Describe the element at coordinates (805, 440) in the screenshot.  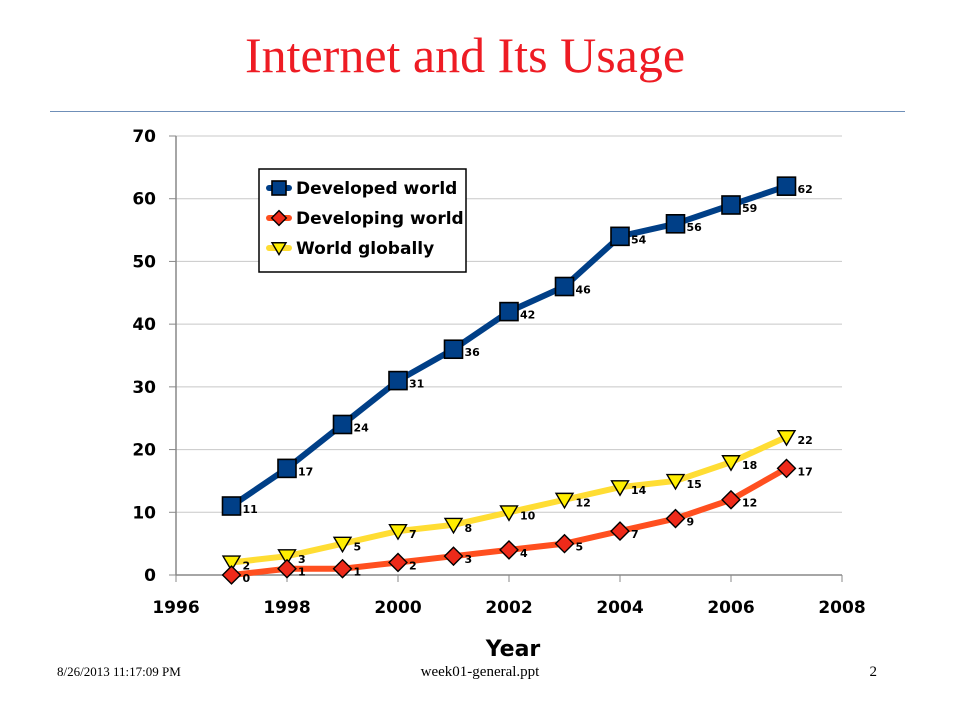
I see `data-label: 22` at that location.